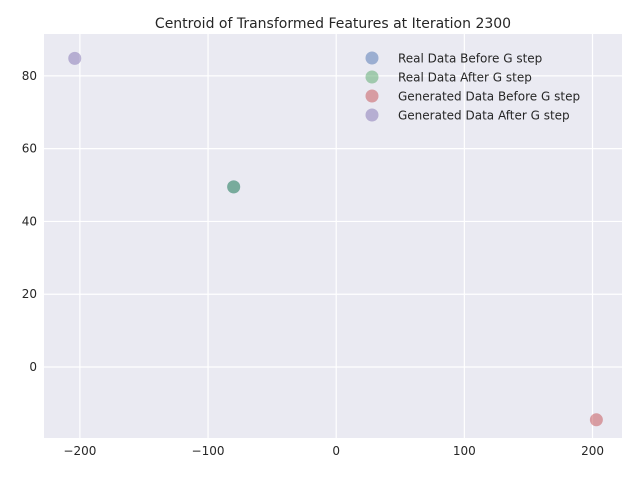  I want to click on legend-label-3: Generated Data After G step, so click(484, 116).